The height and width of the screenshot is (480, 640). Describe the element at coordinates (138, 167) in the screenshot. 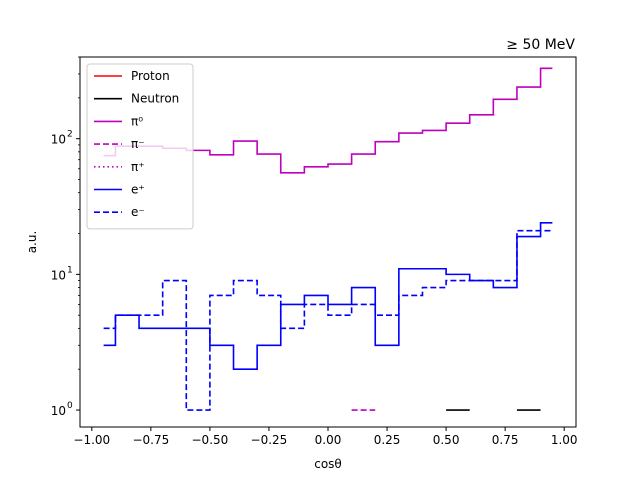

I see `legend-label-4: π⁺` at that location.